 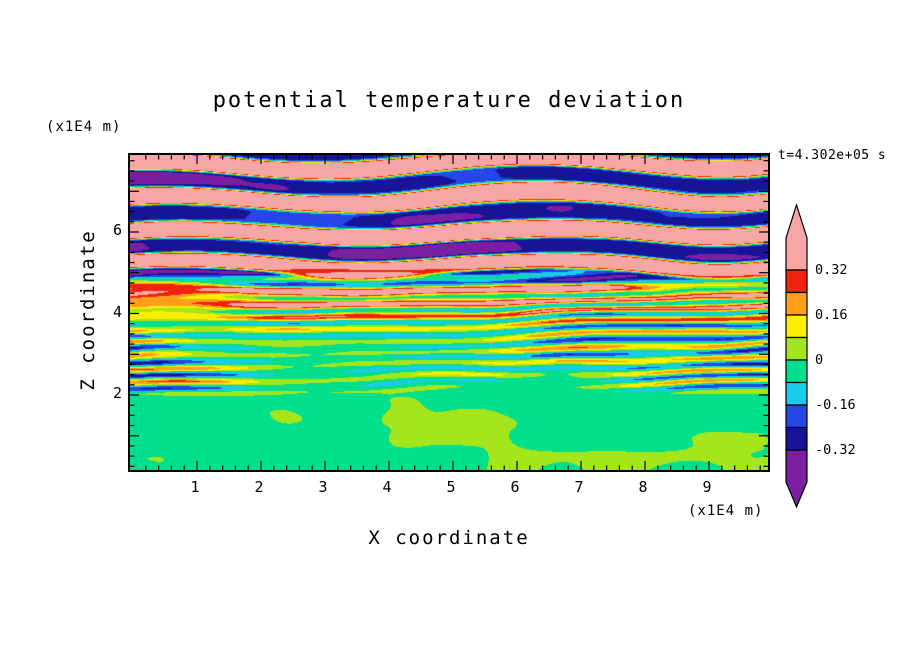 I want to click on colorbar-tick-label: 0.32, so click(x=831, y=270).